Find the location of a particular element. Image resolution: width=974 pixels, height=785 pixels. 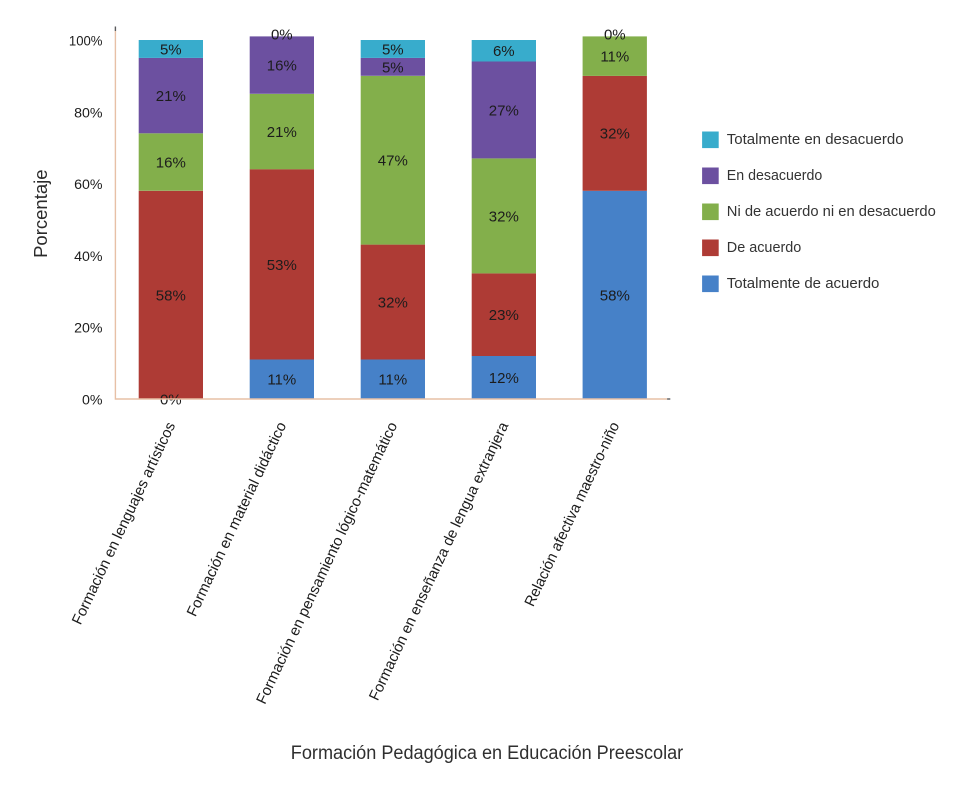

svg-text: 6% is located at coordinates (504, 51).